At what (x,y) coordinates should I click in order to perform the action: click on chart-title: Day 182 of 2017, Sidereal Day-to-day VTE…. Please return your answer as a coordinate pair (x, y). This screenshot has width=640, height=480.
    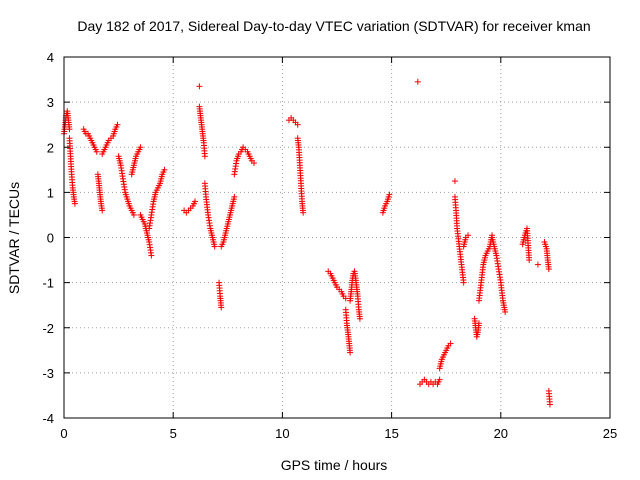
    Looking at the image, I should click on (333, 26).